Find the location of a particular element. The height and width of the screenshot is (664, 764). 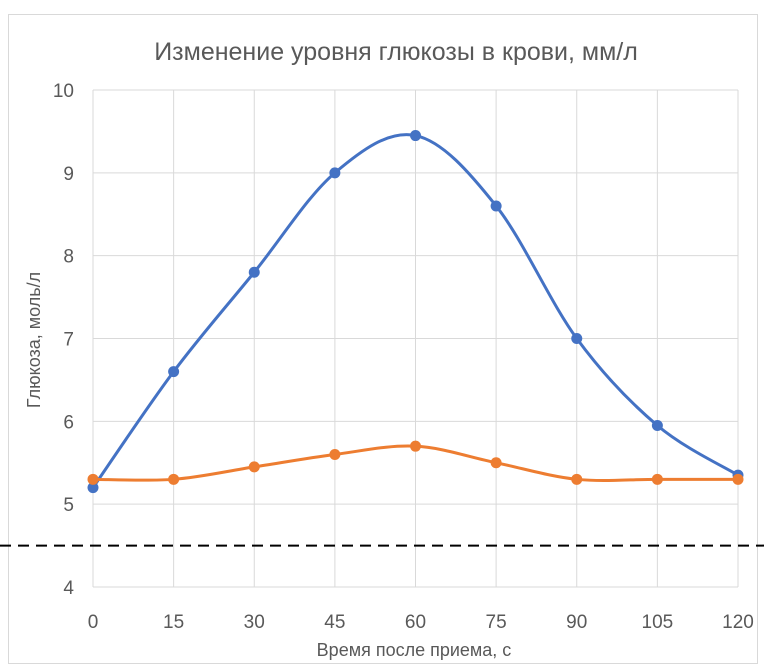

x-tick-label: 105 is located at coordinates (658, 622).